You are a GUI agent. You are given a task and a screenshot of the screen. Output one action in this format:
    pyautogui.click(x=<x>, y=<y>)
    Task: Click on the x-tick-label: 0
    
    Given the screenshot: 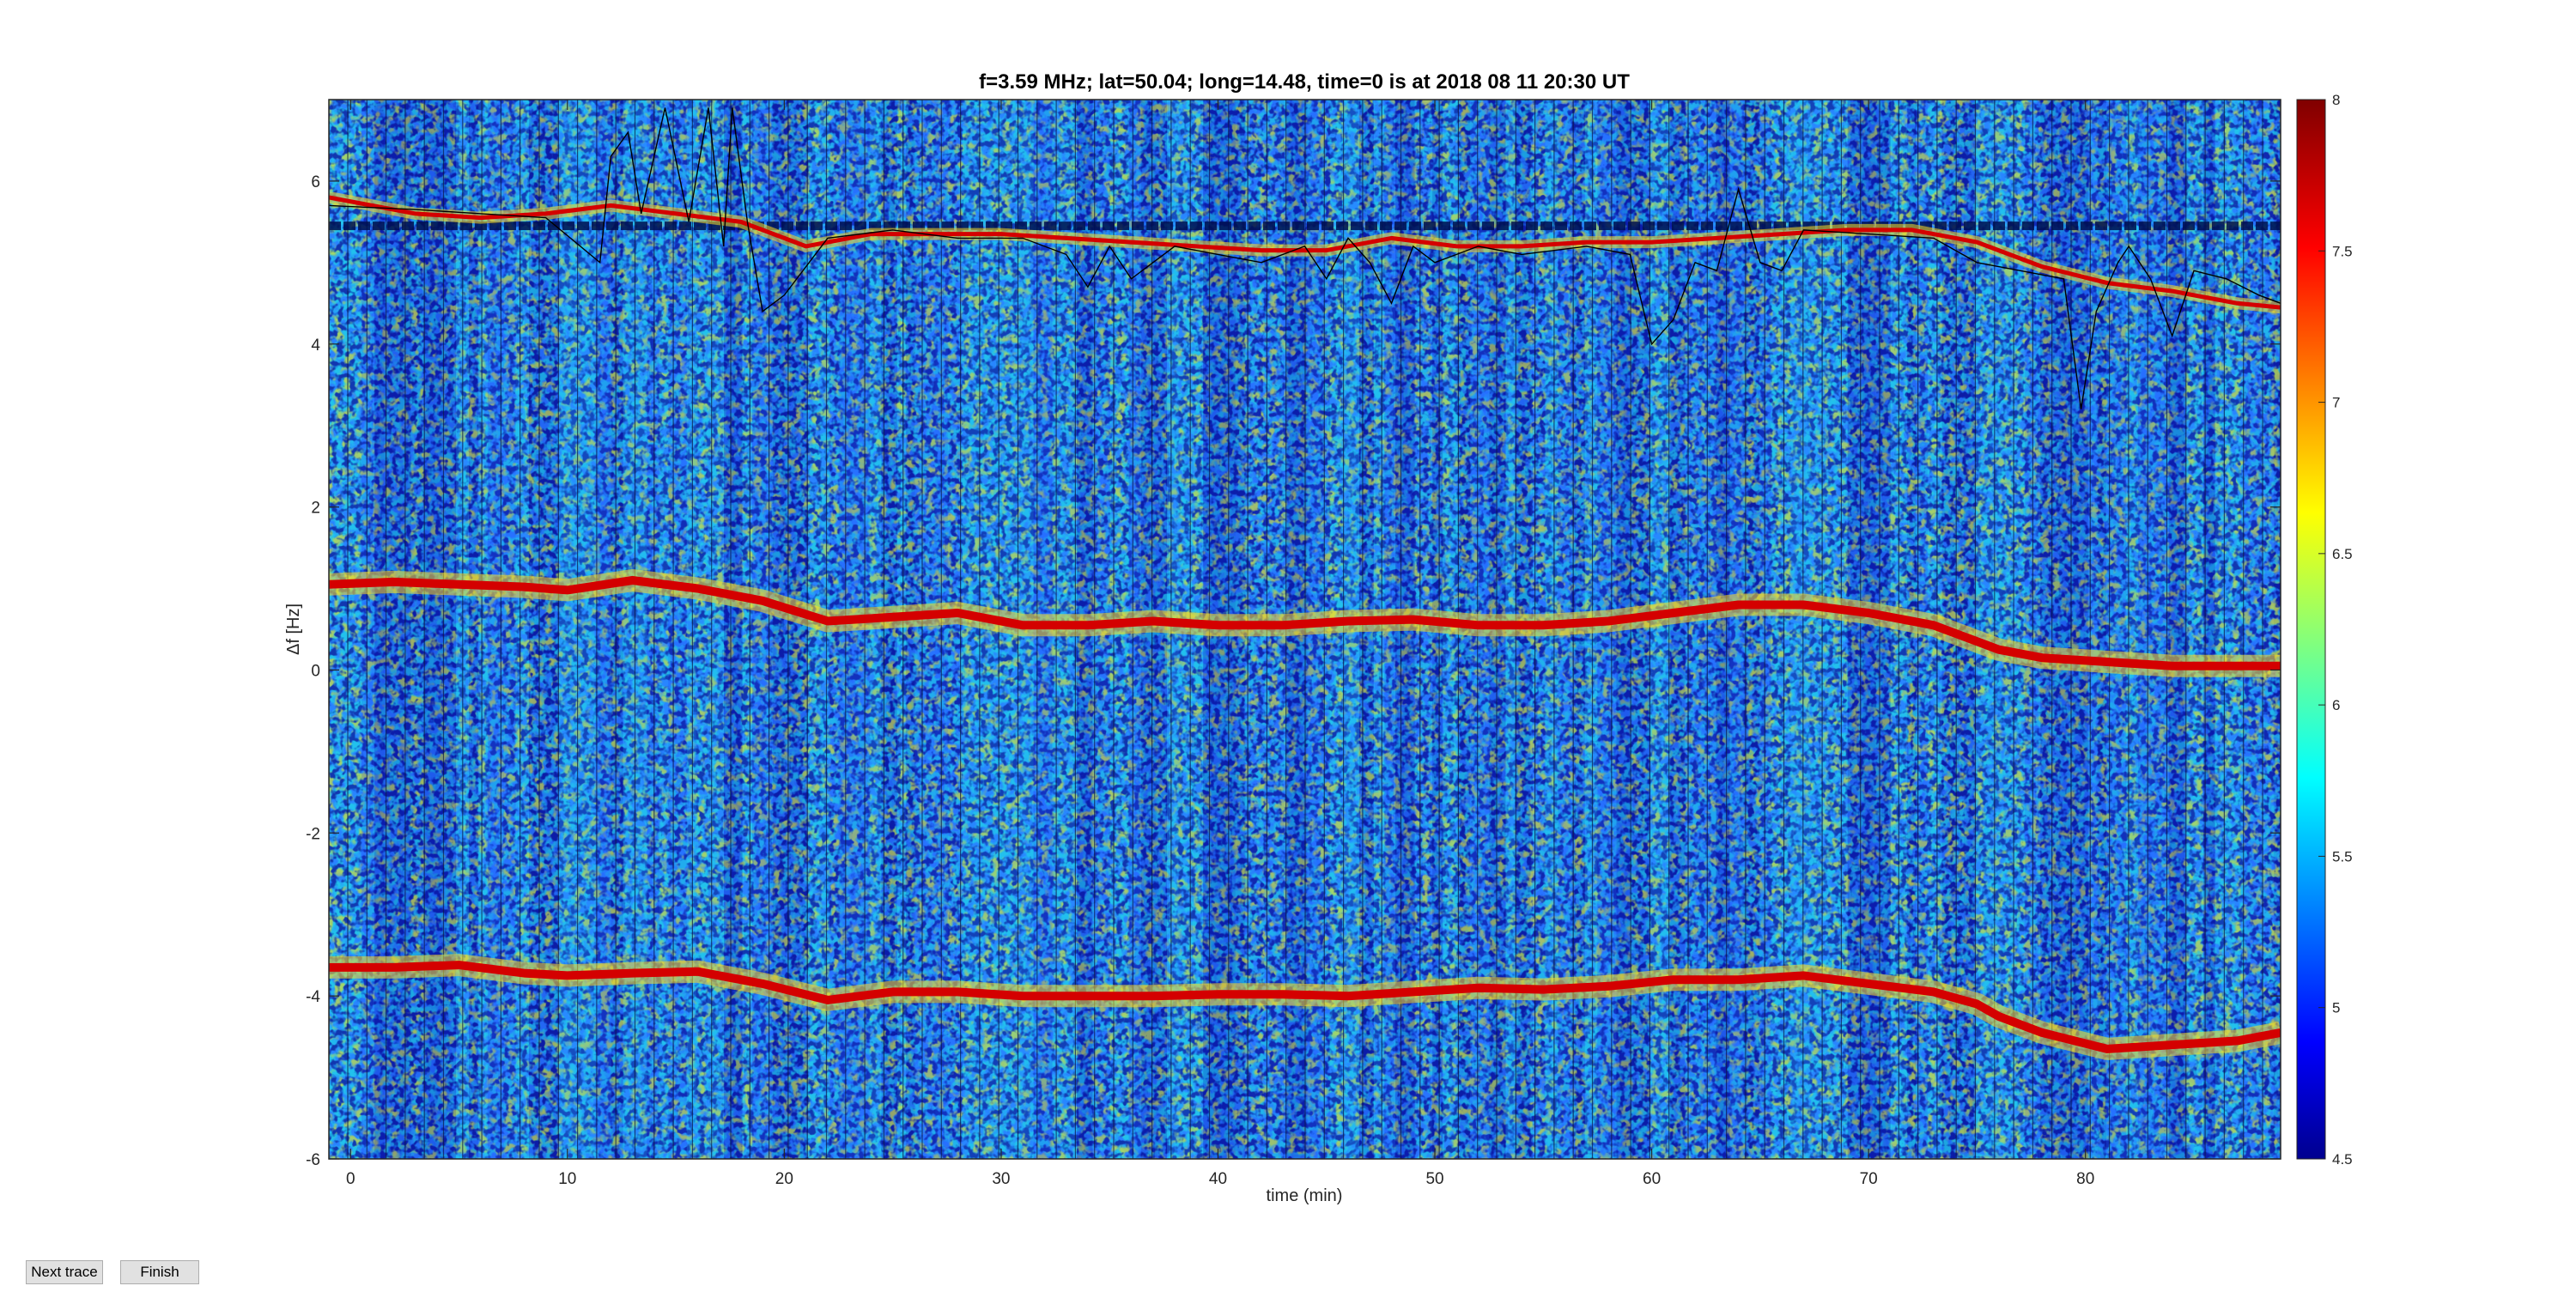 What is the action you would take?
    pyautogui.click(x=350, y=1179)
    